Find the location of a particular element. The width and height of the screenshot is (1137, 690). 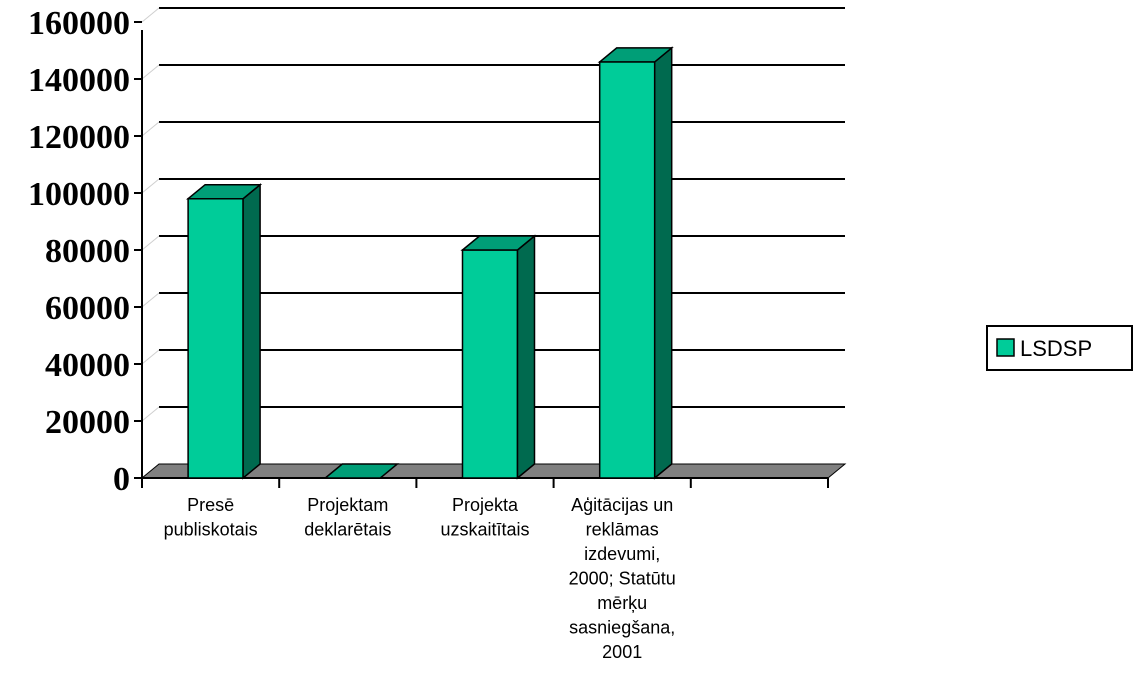

category-label: Presē publiskotais is located at coordinates (211, 517).